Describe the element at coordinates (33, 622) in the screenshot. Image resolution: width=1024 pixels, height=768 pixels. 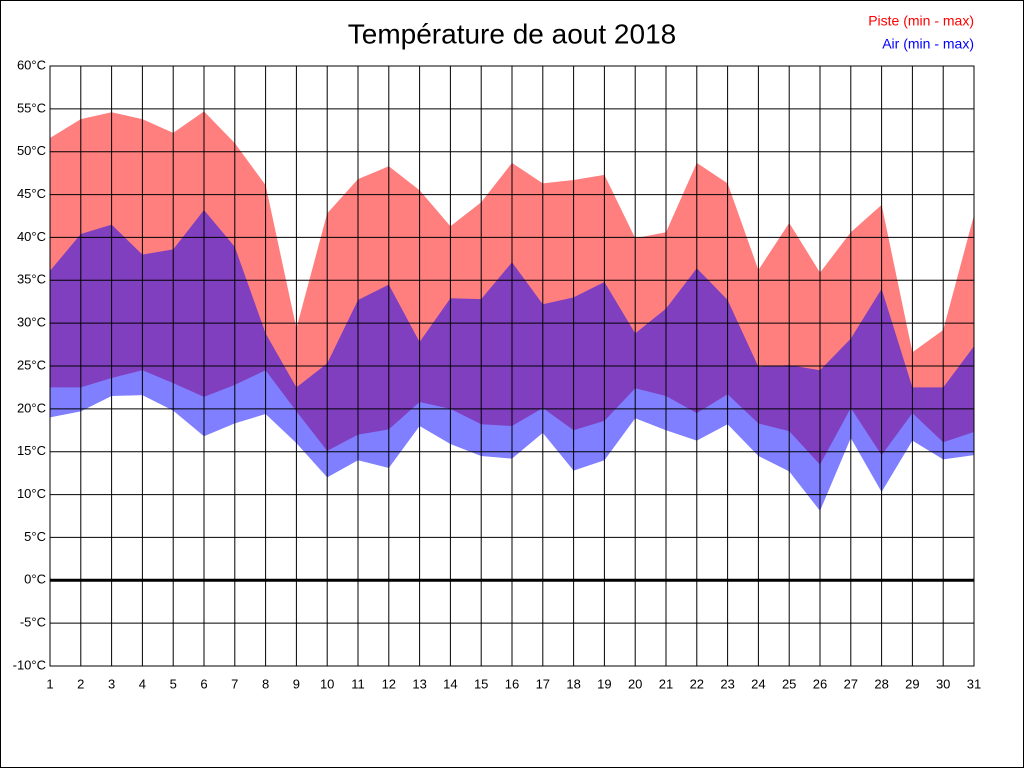
I see `y-tick-label: -5°C` at that location.